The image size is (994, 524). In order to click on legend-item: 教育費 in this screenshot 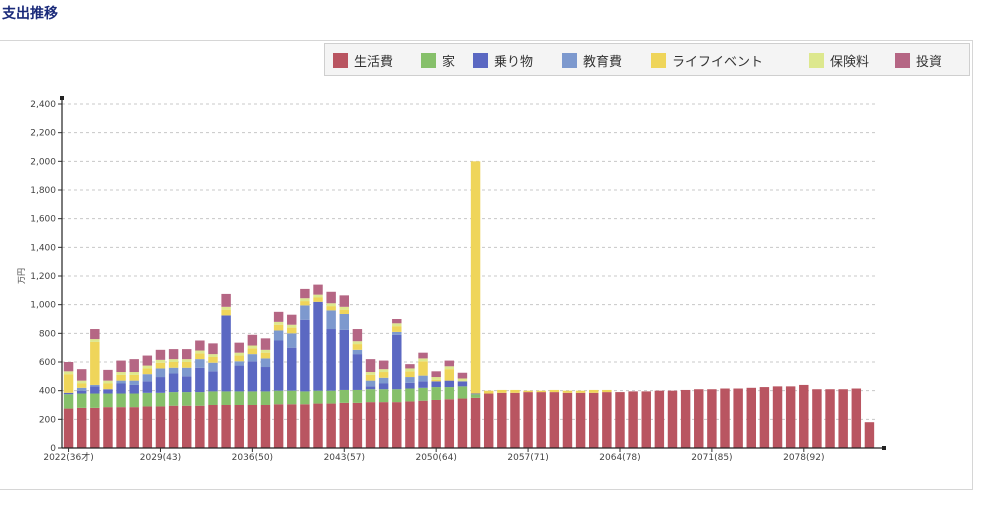, I will do `click(592, 61)`.